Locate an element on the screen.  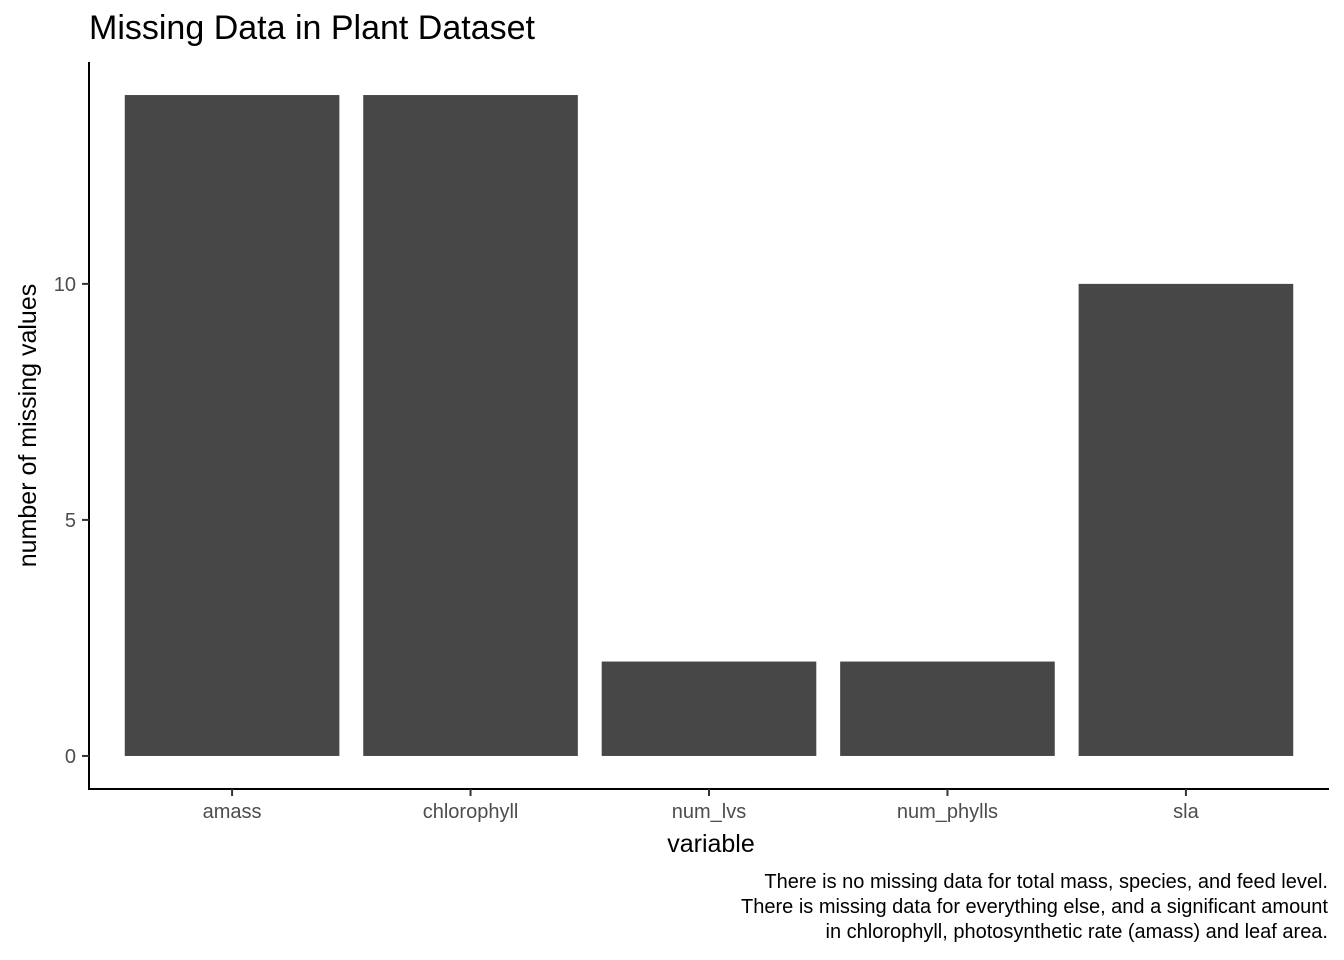
bar-sla is located at coordinates (1186, 519).